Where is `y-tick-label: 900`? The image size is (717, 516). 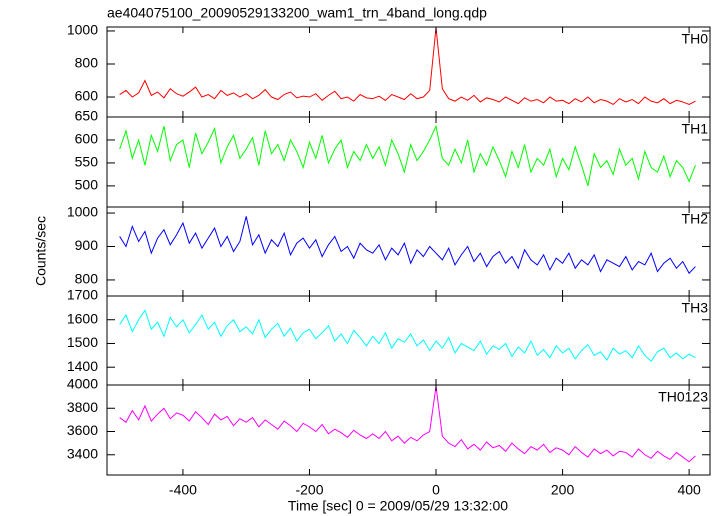
y-tick-label: 900 is located at coordinates (87, 245).